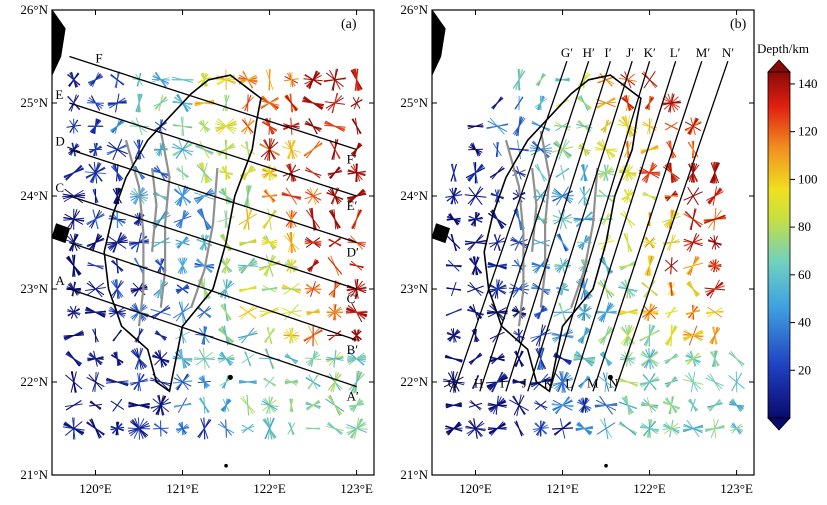 The width and height of the screenshot is (827, 505). Describe the element at coordinates (510, 226) in the screenshot. I see `profile-line-g` at that location.